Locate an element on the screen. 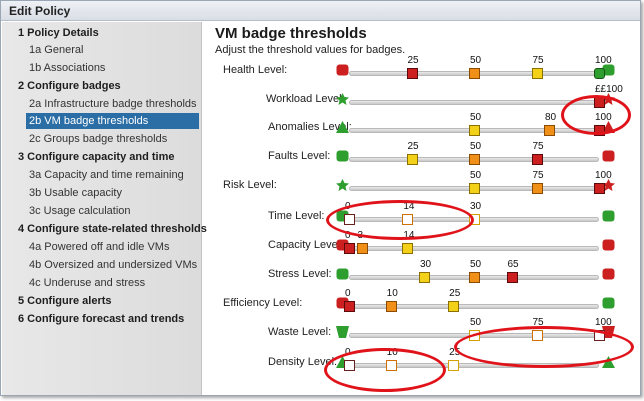 The width and height of the screenshot is (644, 401). nav-item-infrastructure-badge-thresholds: 2a Infrastructure badge thresholds is located at coordinates (113, 104).